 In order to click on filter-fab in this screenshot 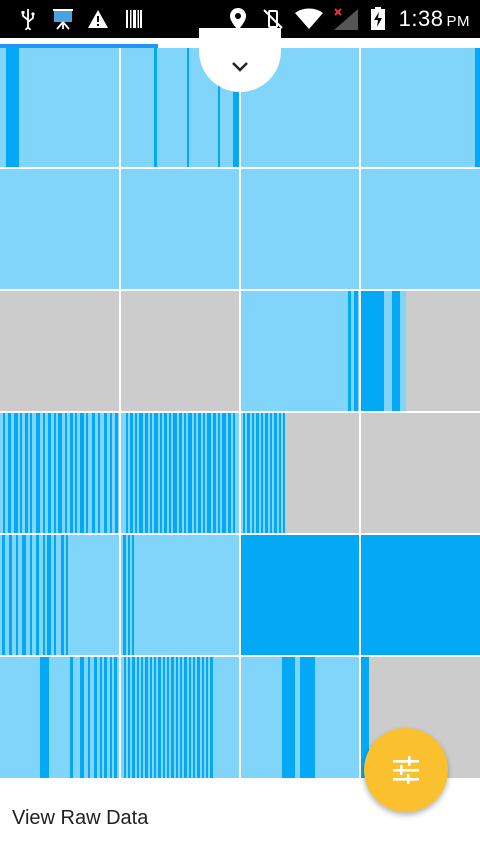, I will do `click(406, 770)`.